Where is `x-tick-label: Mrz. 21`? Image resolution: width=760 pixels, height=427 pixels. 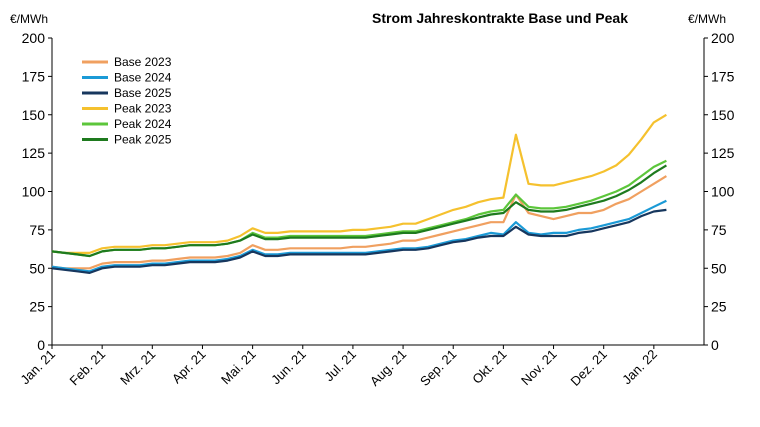
x-tick-label: Mrz. 21 is located at coordinates (137, 367).